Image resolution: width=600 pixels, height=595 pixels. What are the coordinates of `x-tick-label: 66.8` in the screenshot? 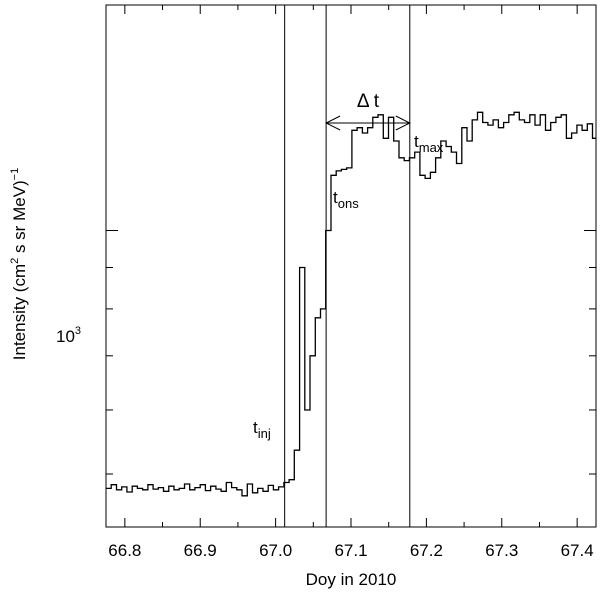 It's located at (124, 550).